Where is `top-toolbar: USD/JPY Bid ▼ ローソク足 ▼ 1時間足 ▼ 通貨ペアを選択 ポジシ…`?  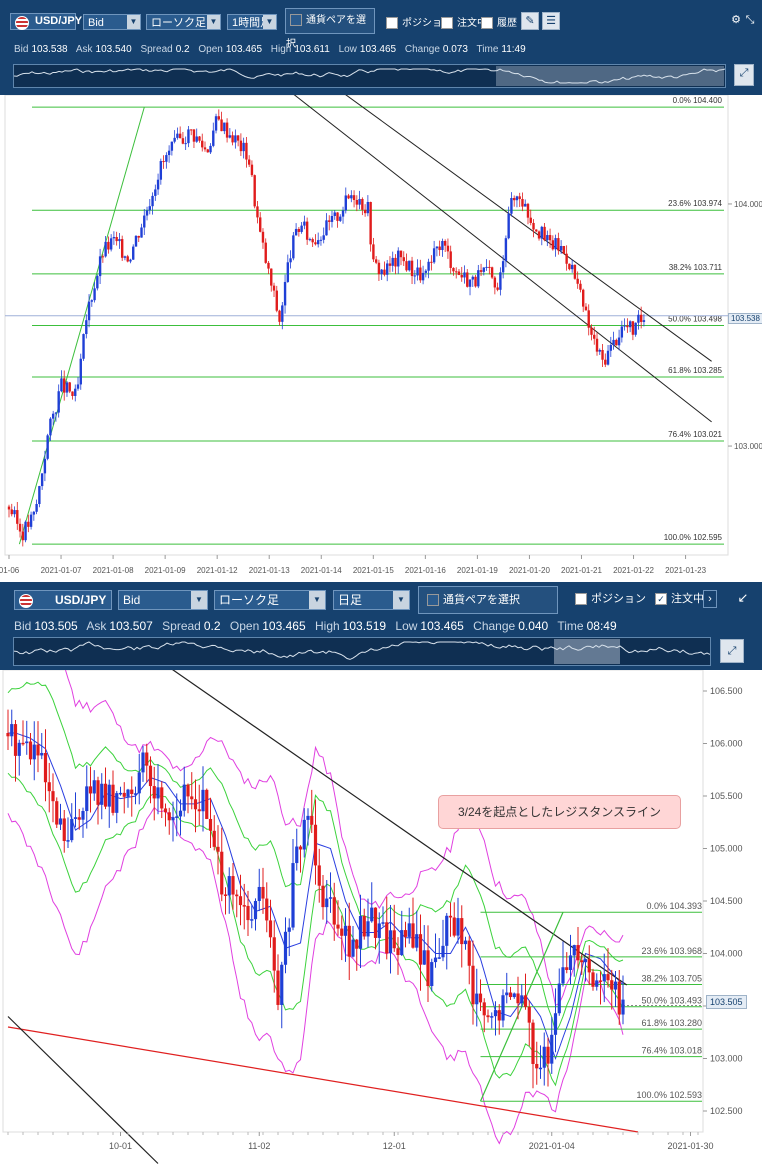 top-toolbar: USD/JPY Bid ▼ ローソク足 ▼ 1時間足 ▼ 通貨ペアを選択 ポジシ… is located at coordinates (381, 47).